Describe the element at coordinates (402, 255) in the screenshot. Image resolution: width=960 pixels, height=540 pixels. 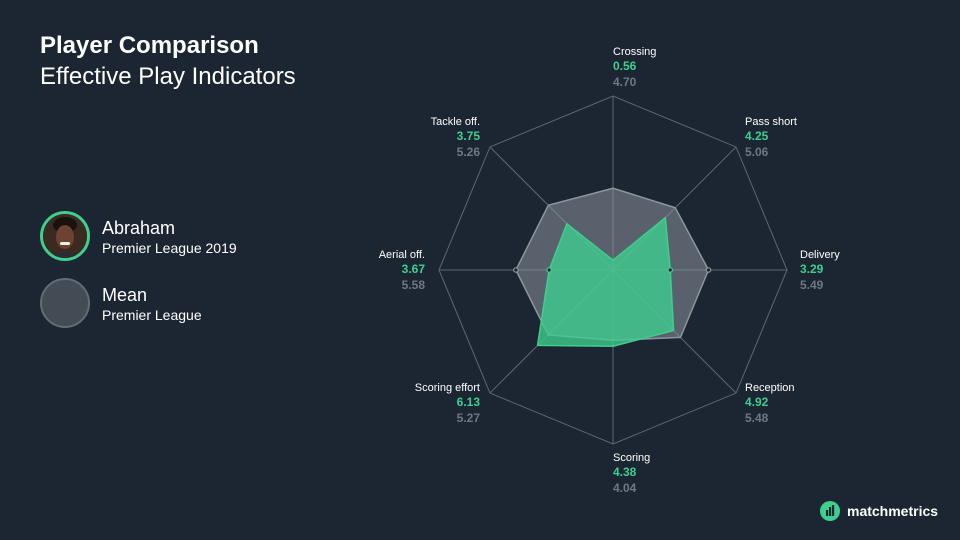
I see `axis-label: Aerial off.` at that location.